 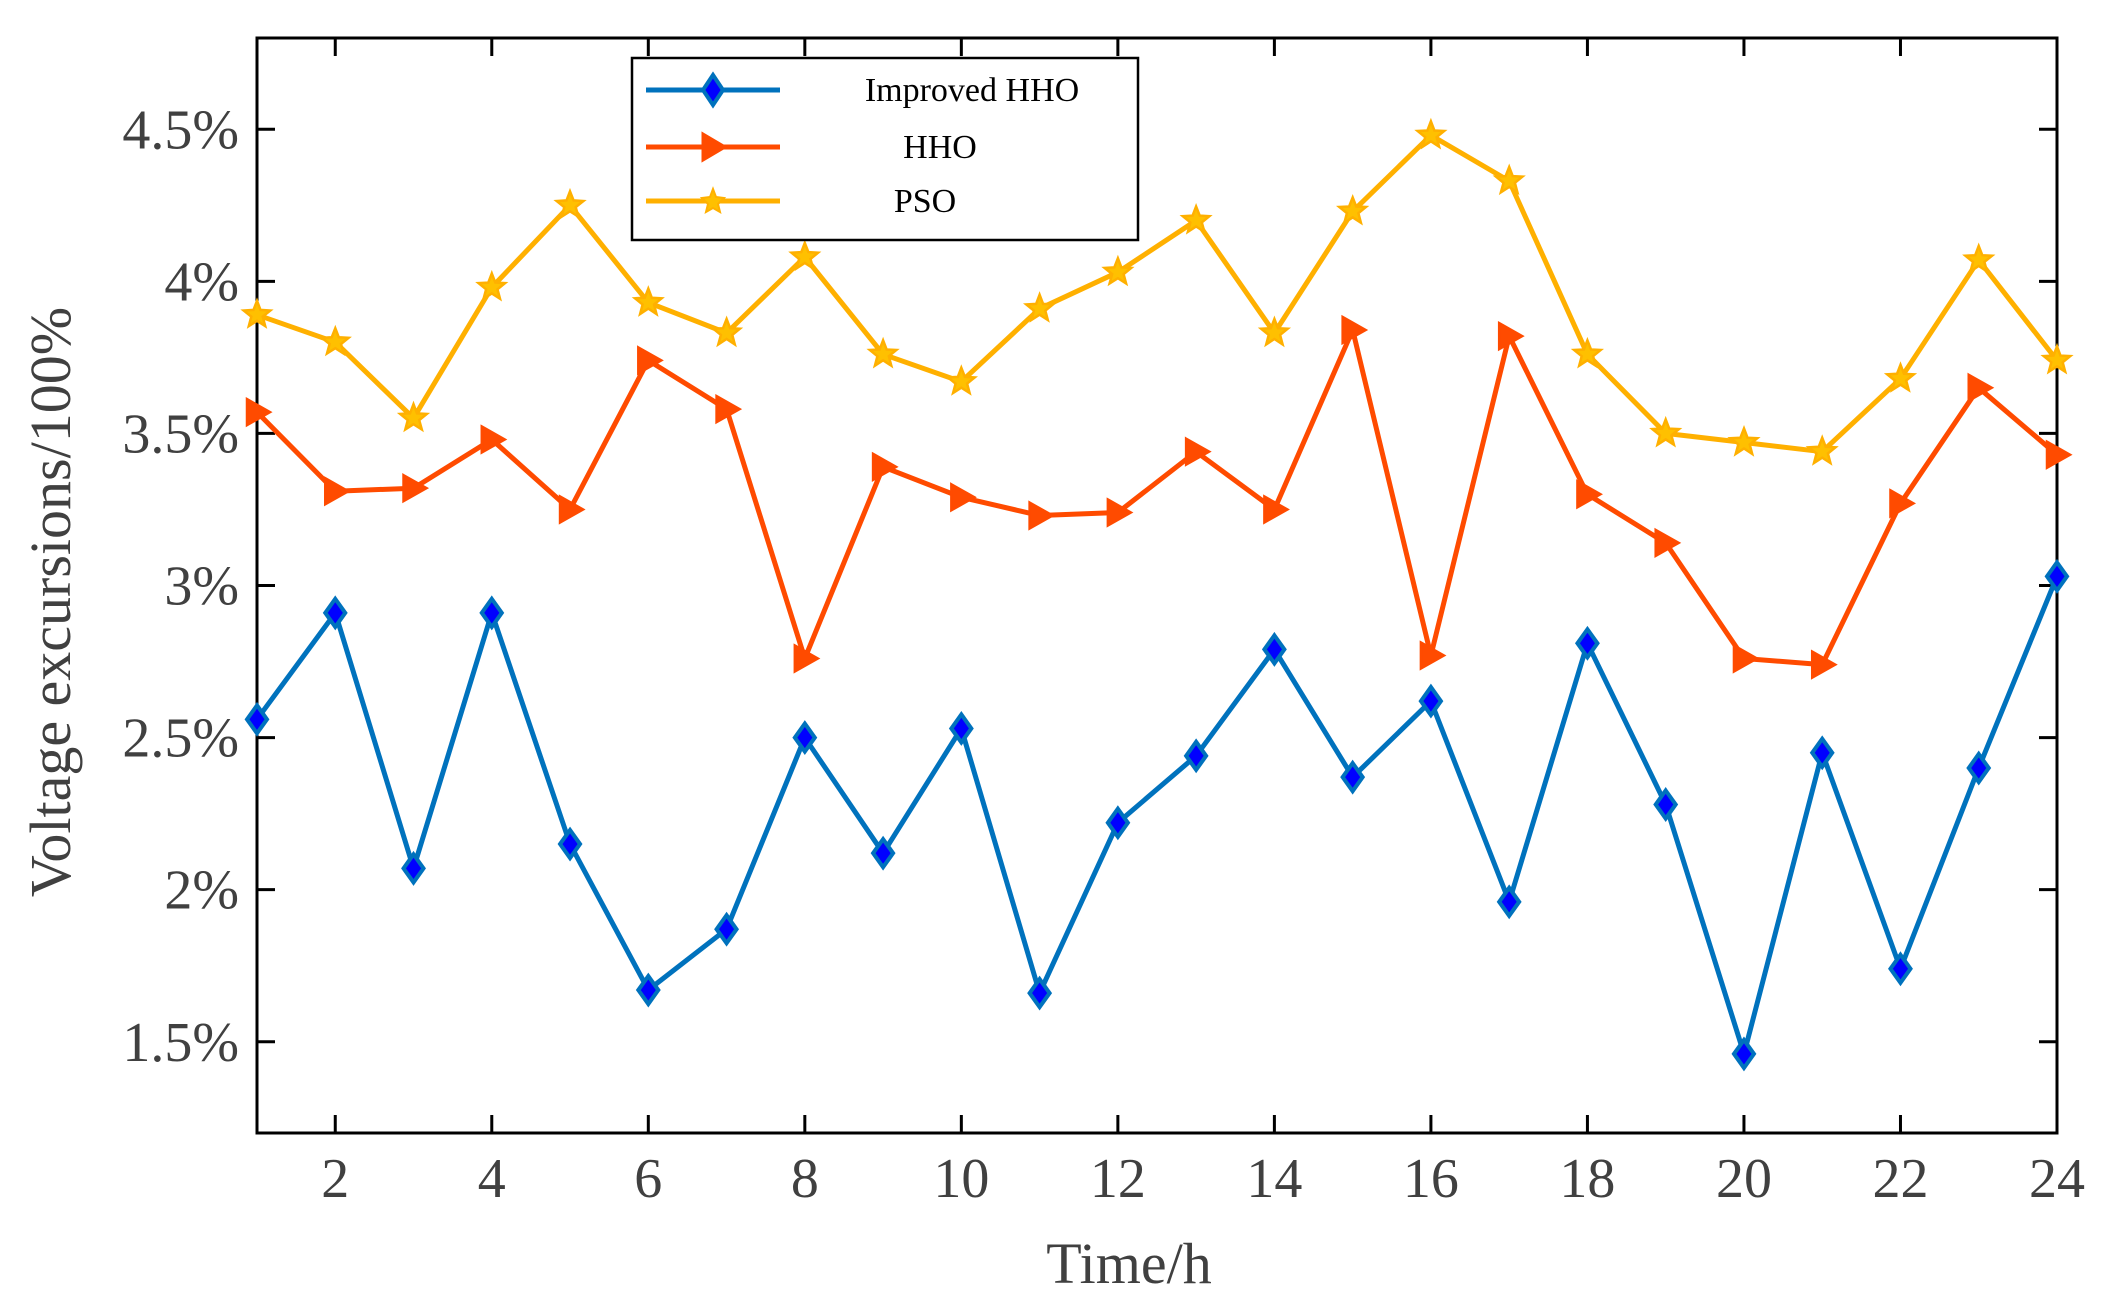 What do you see at coordinates (714, 147) in the screenshot?
I see `legend-marker-hho` at bounding box center [714, 147].